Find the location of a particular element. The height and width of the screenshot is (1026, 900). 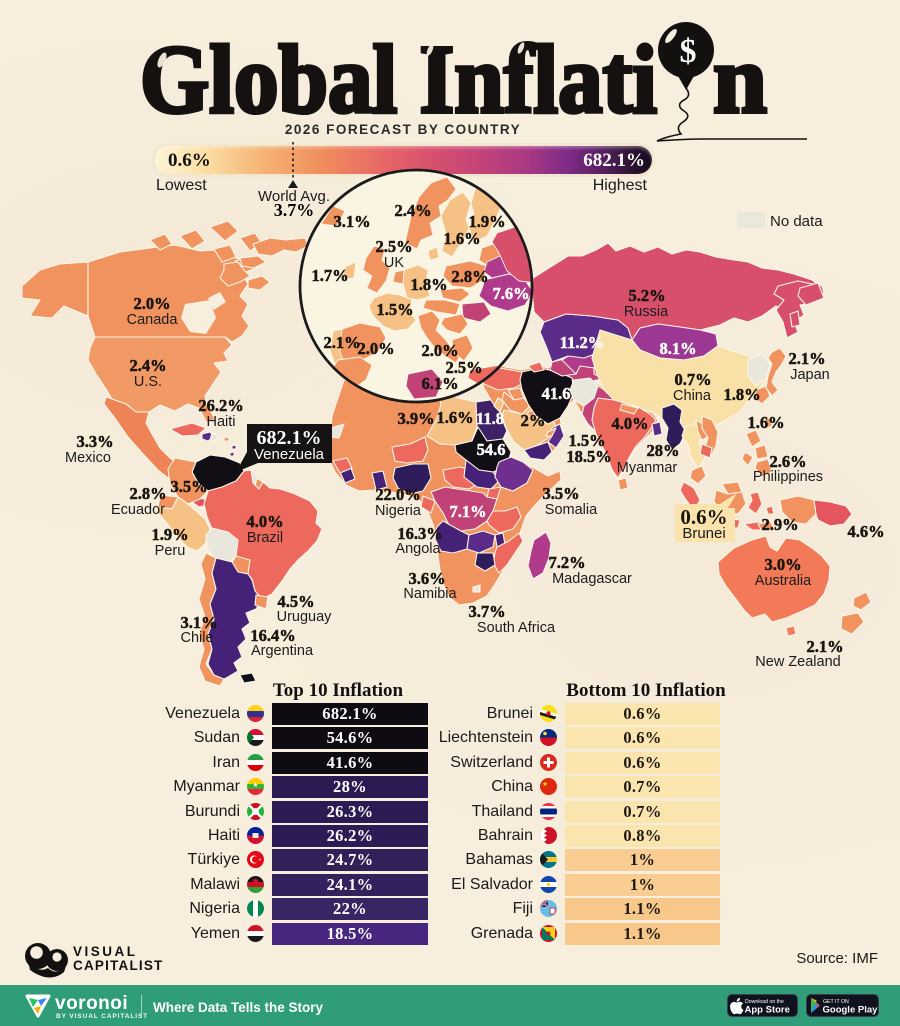

svg-text: 11.2% is located at coordinates (582, 342).